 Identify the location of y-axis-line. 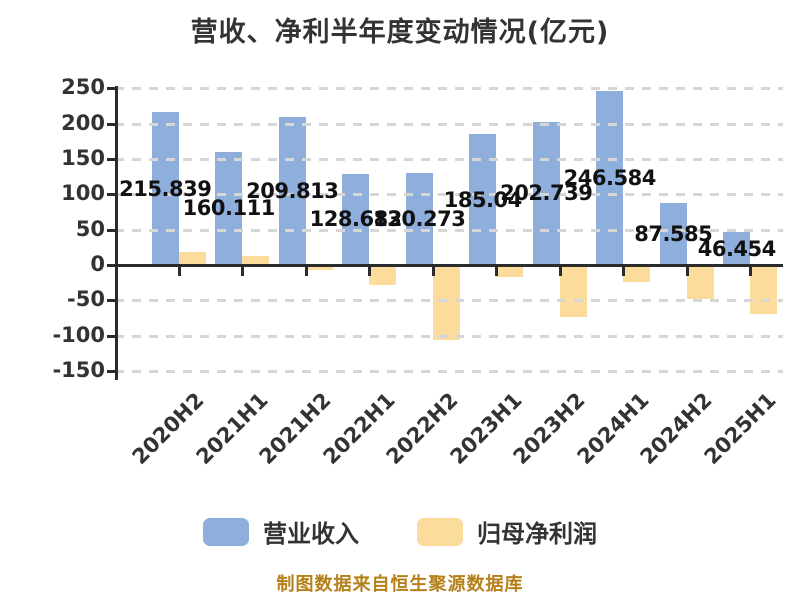
(116, 233).